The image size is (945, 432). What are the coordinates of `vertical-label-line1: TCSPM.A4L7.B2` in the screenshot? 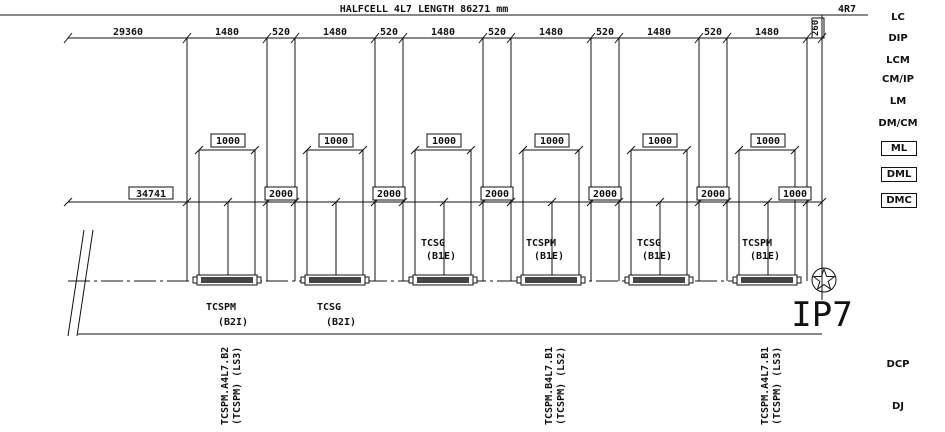 It's located at (225, 386).